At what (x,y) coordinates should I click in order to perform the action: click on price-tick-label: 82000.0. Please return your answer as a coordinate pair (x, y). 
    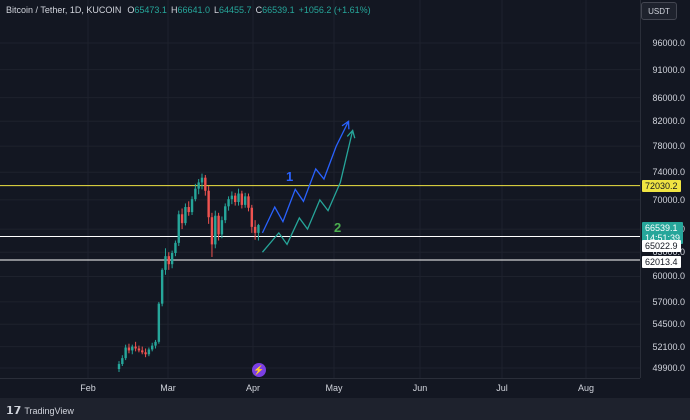
    Looking at the image, I should click on (668, 121).